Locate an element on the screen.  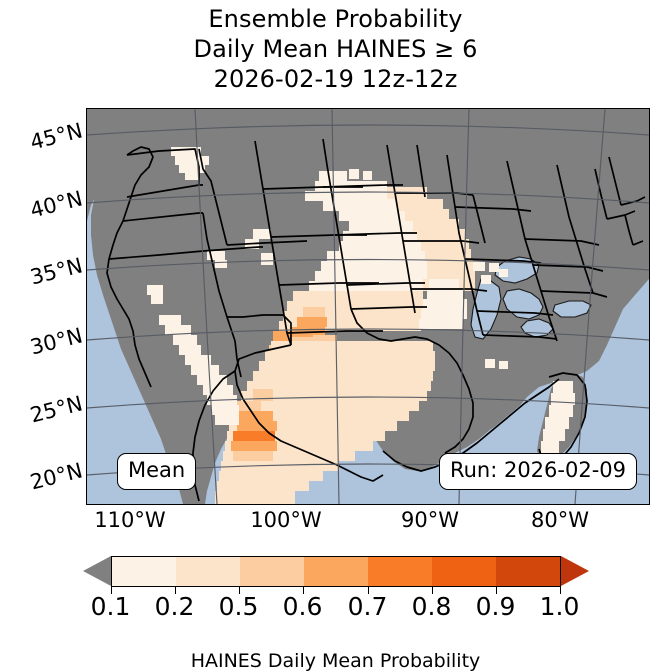
lon-tick-label-100w: 100°W is located at coordinates (286, 520).